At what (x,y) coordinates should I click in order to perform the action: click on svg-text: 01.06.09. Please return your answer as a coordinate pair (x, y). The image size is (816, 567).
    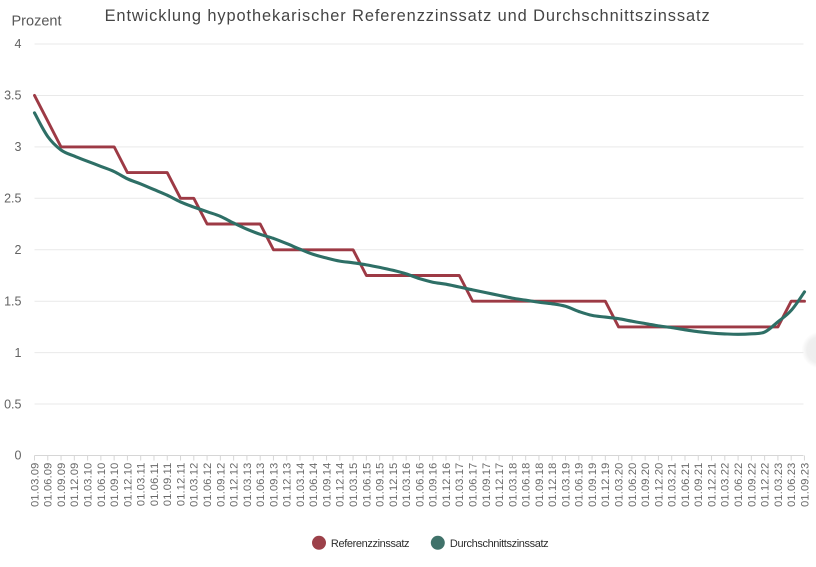
    Looking at the image, I should click on (49, 485).